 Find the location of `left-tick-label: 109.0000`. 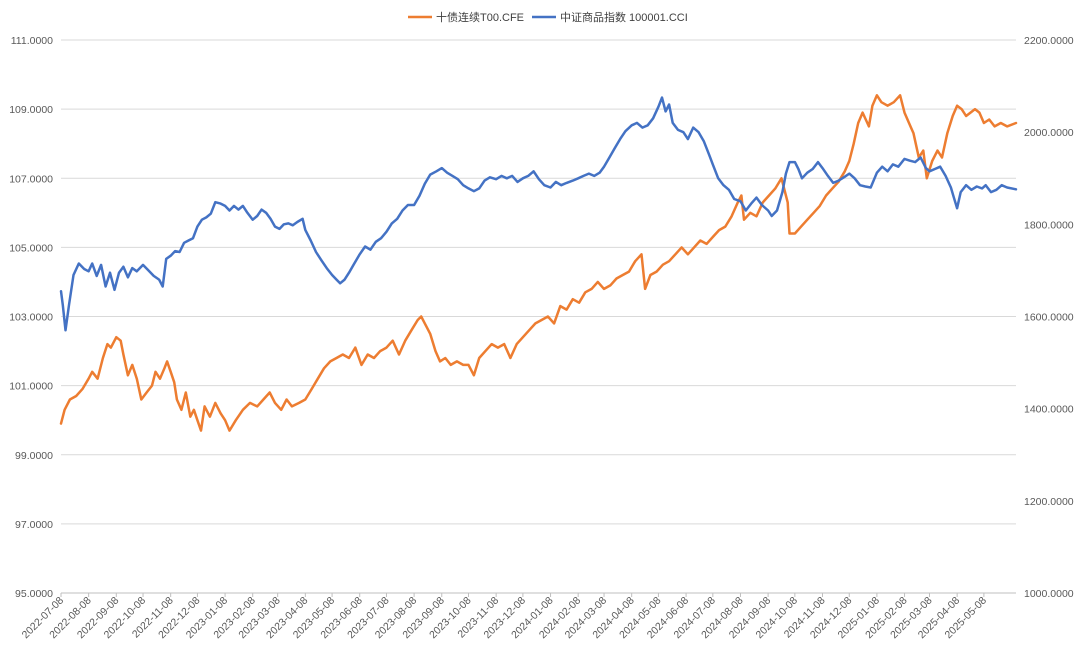

left-tick-label: 109.0000 is located at coordinates (31, 110).